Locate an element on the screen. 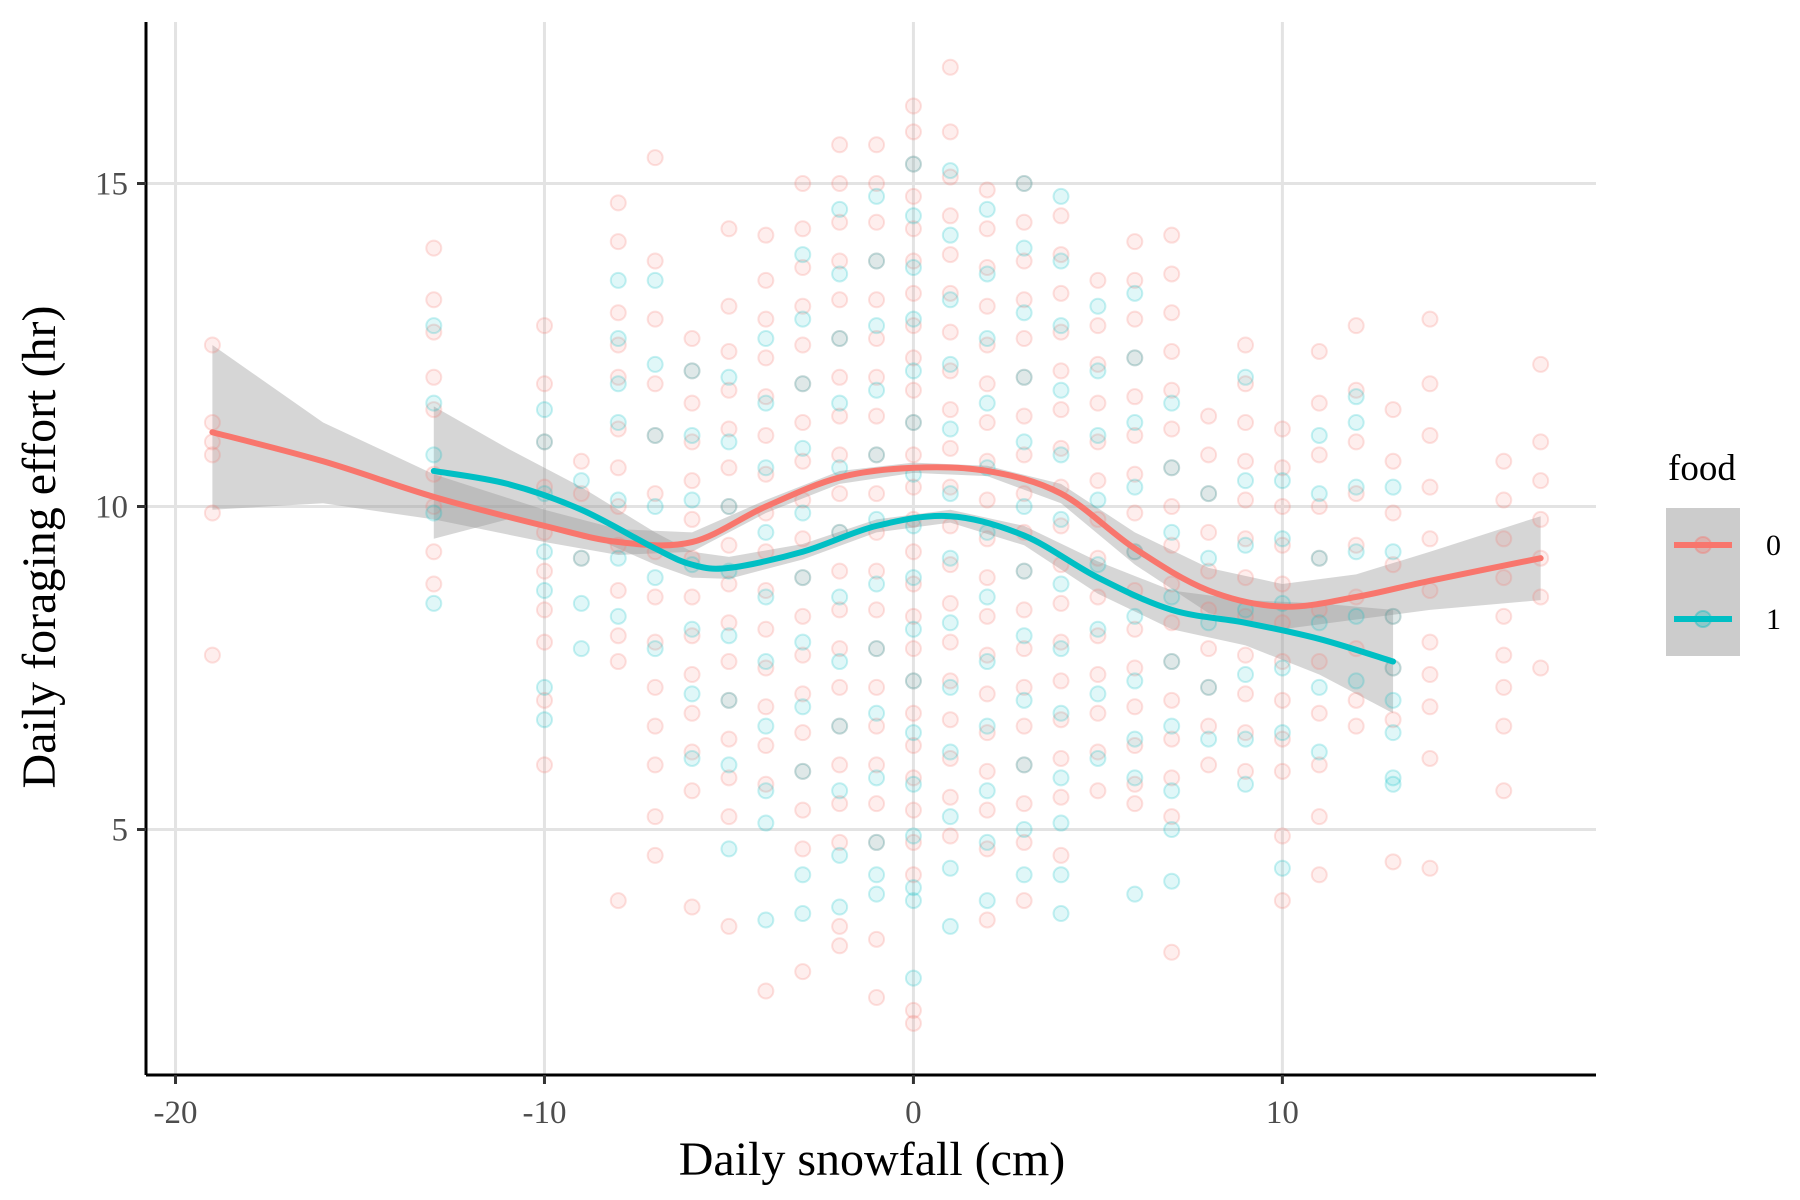 The height and width of the screenshot is (1200, 1800). x-tick-label: -10 is located at coordinates (544, 1113).